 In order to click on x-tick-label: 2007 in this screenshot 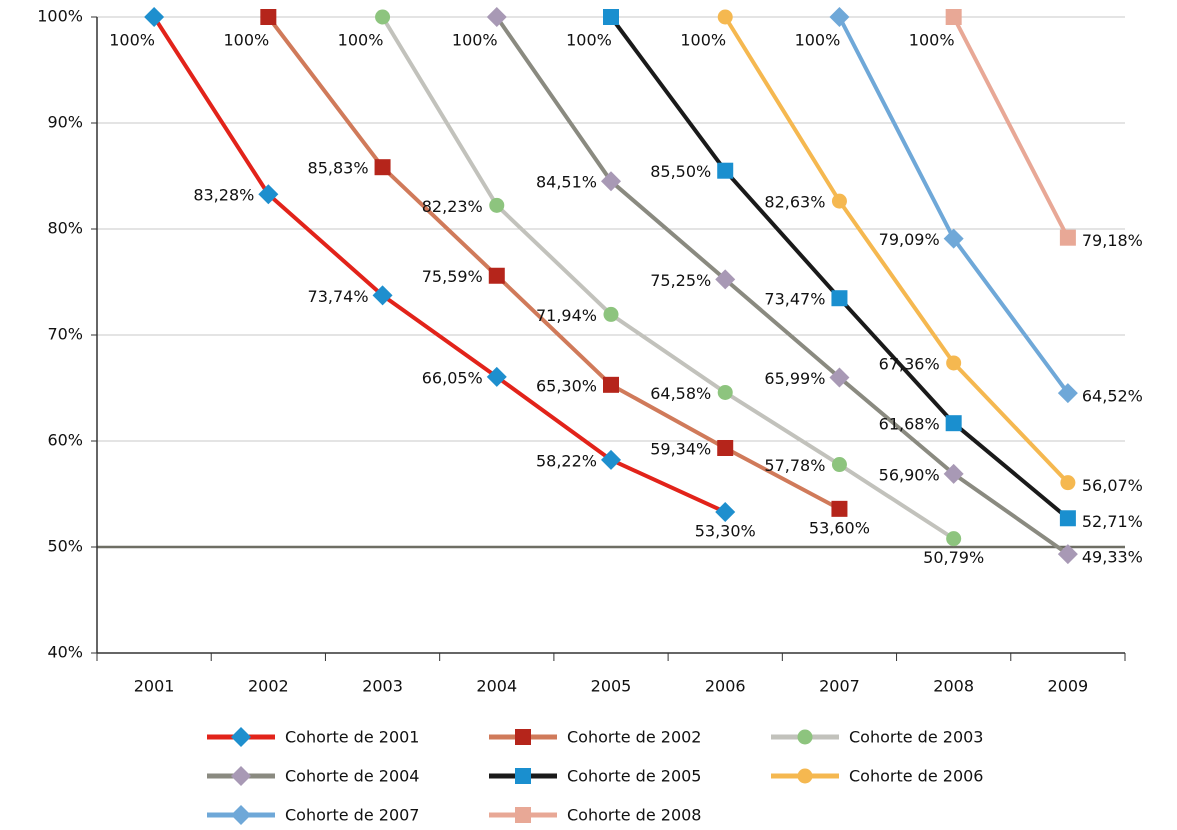, I will do `click(839, 686)`.